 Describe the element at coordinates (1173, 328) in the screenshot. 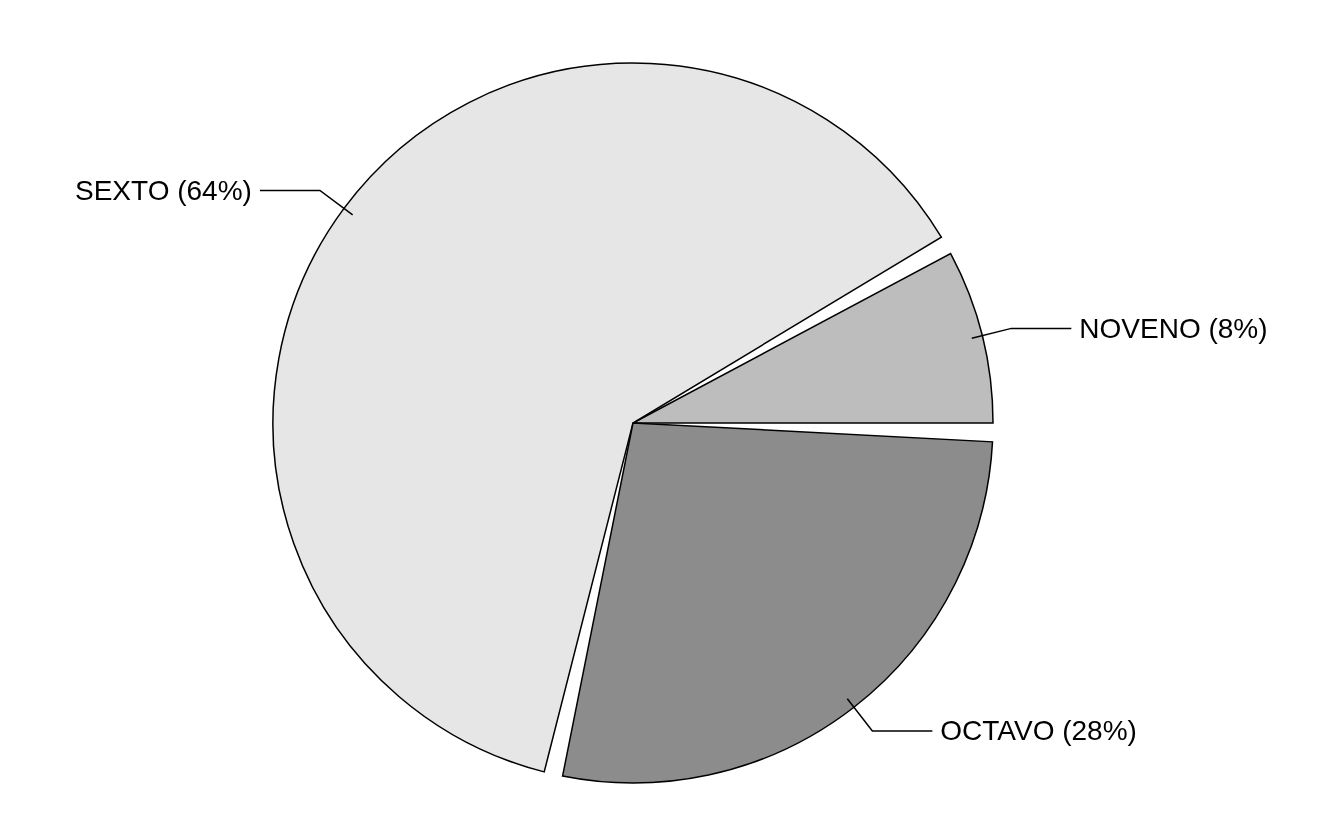

I see `slice-label: NOVENO (8%)` at that location.